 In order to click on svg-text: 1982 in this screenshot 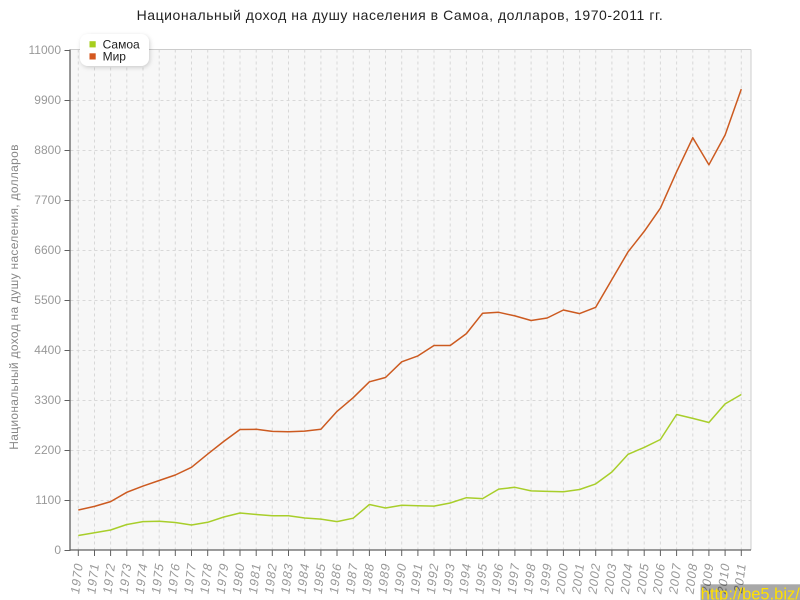, I will do `click(271, 578)`.